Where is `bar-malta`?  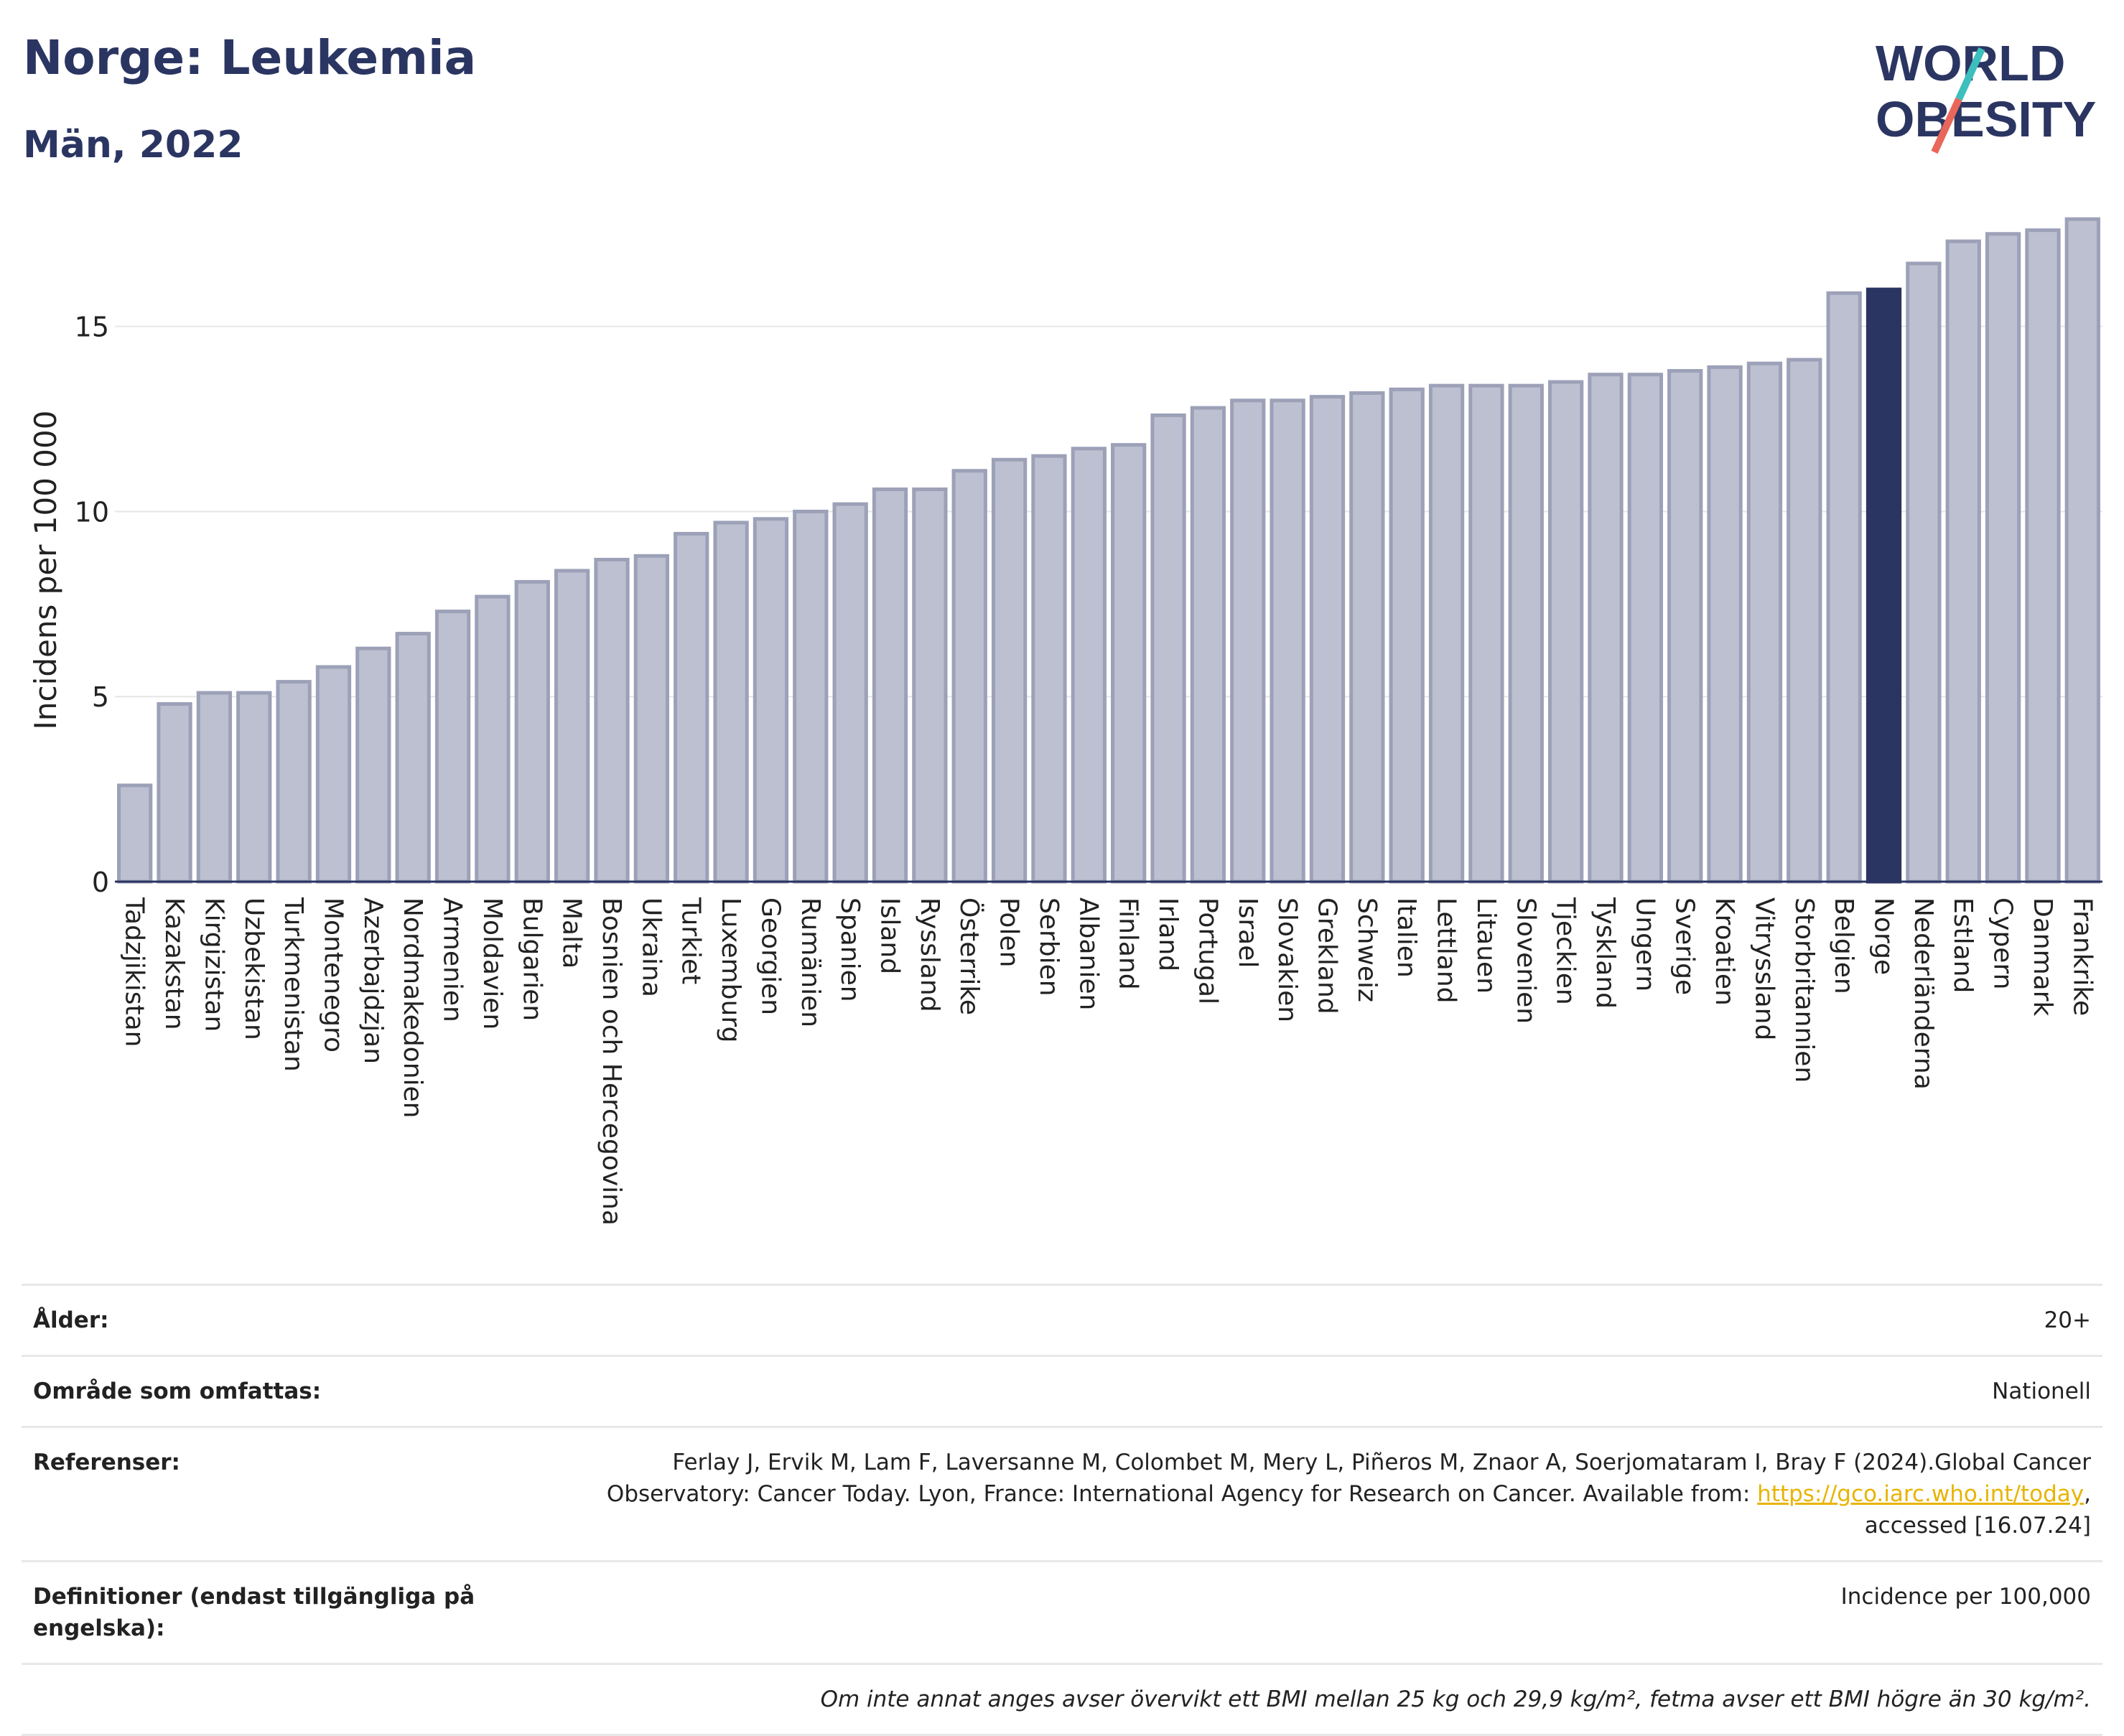
bar-malta is located at coordinates (572, 726).